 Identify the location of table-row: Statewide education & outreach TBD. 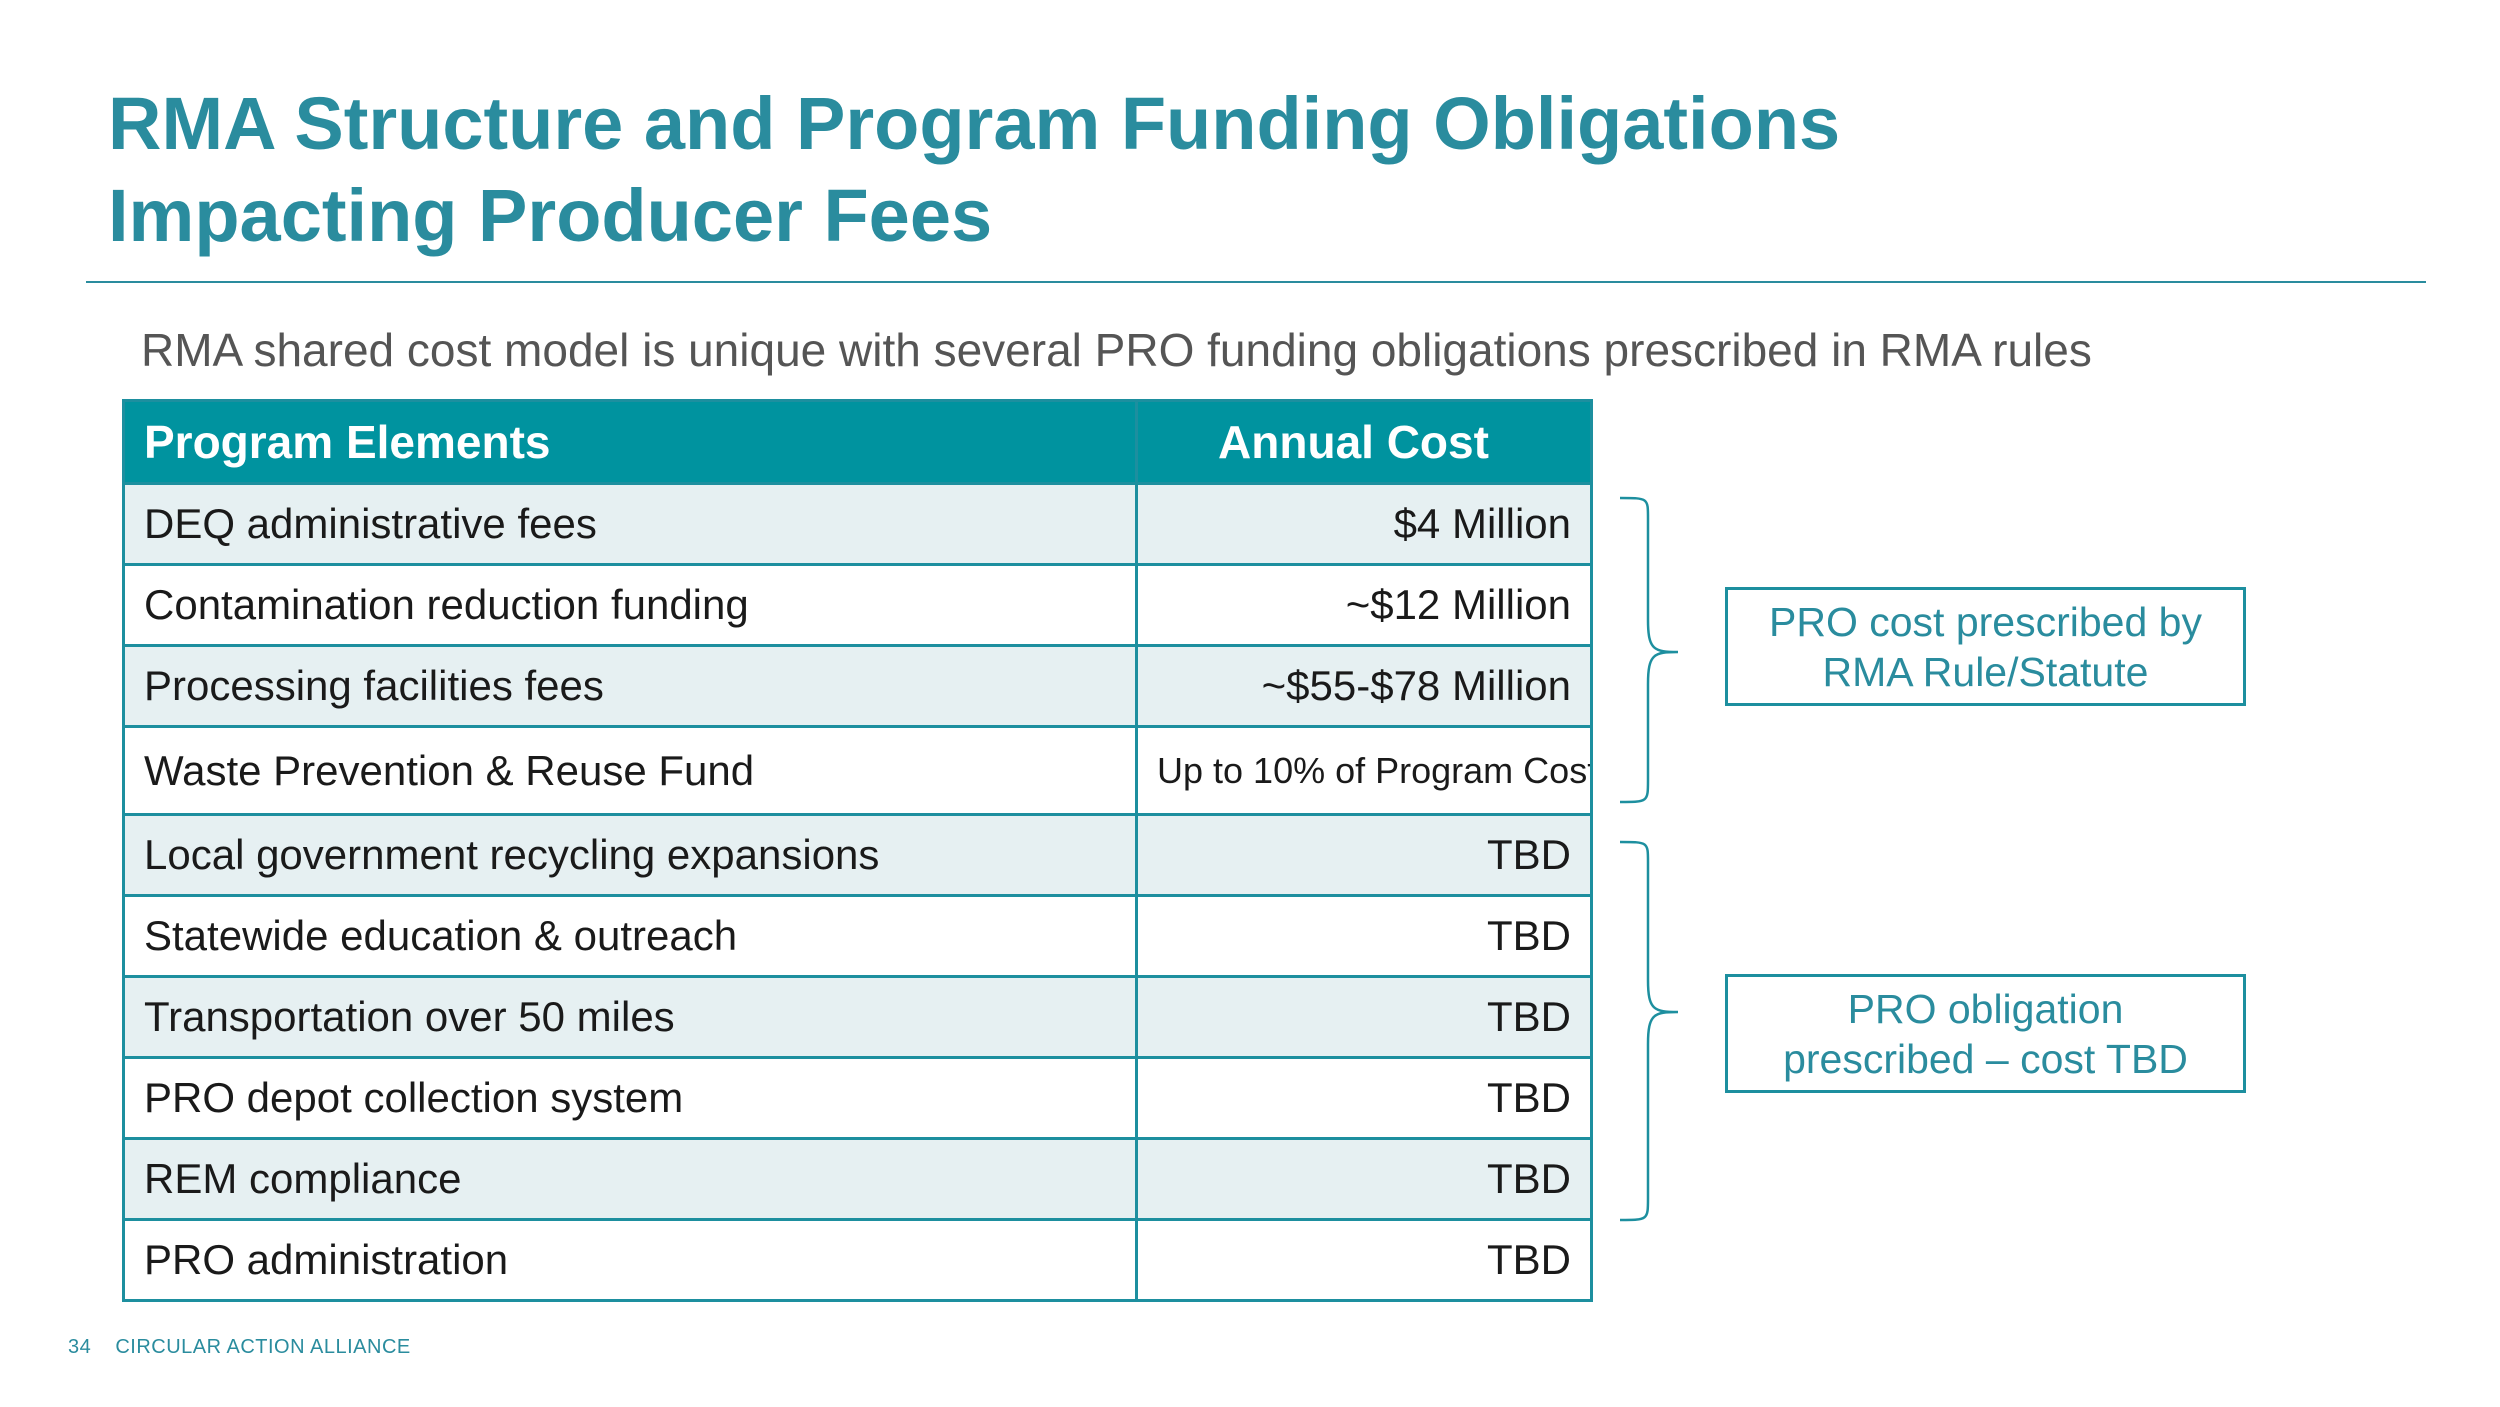
(857, 936).